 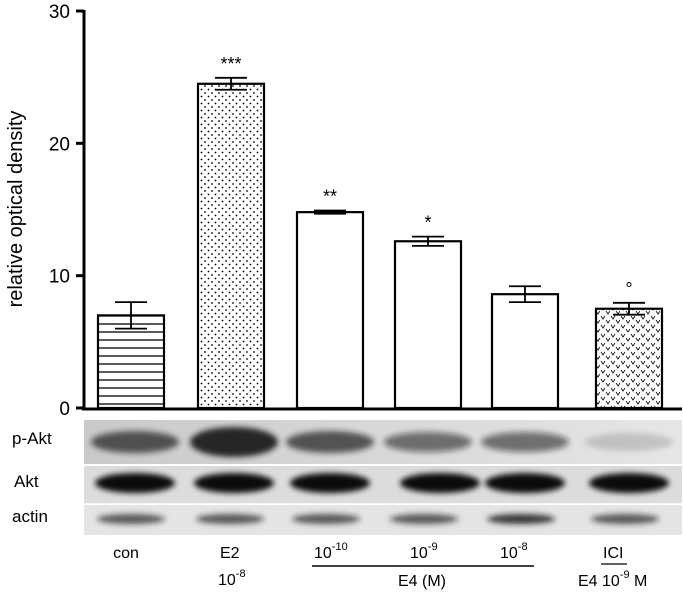 I want to click on significance-label: ***, so click(x=230, y=64).